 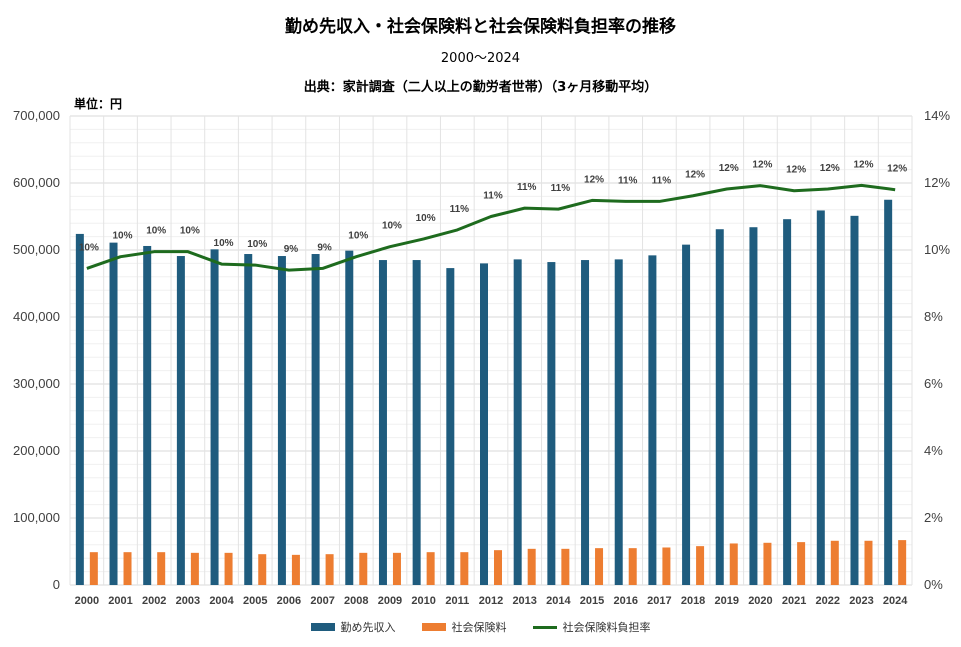 I want to click on x-tick-label: 2020, so click(x=760, y=601).